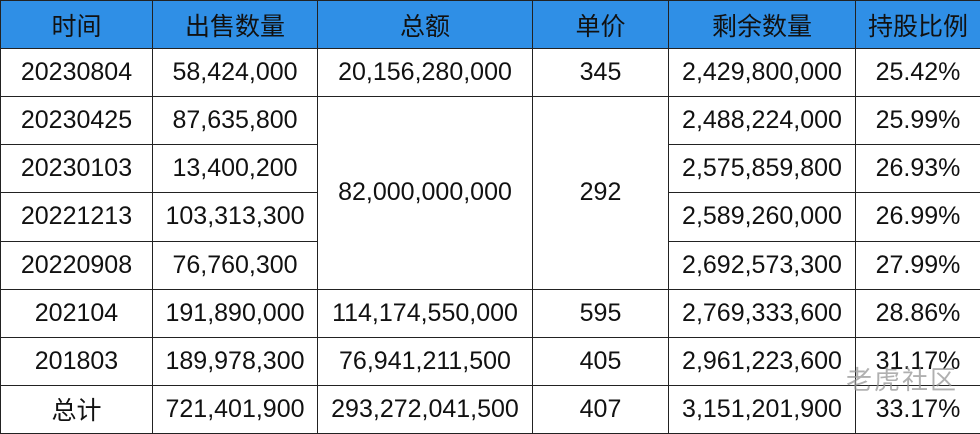  Describe the element at coordinates (762, 313) in the screenshot. I see `table-cell: 2,769,333,600` at that location.